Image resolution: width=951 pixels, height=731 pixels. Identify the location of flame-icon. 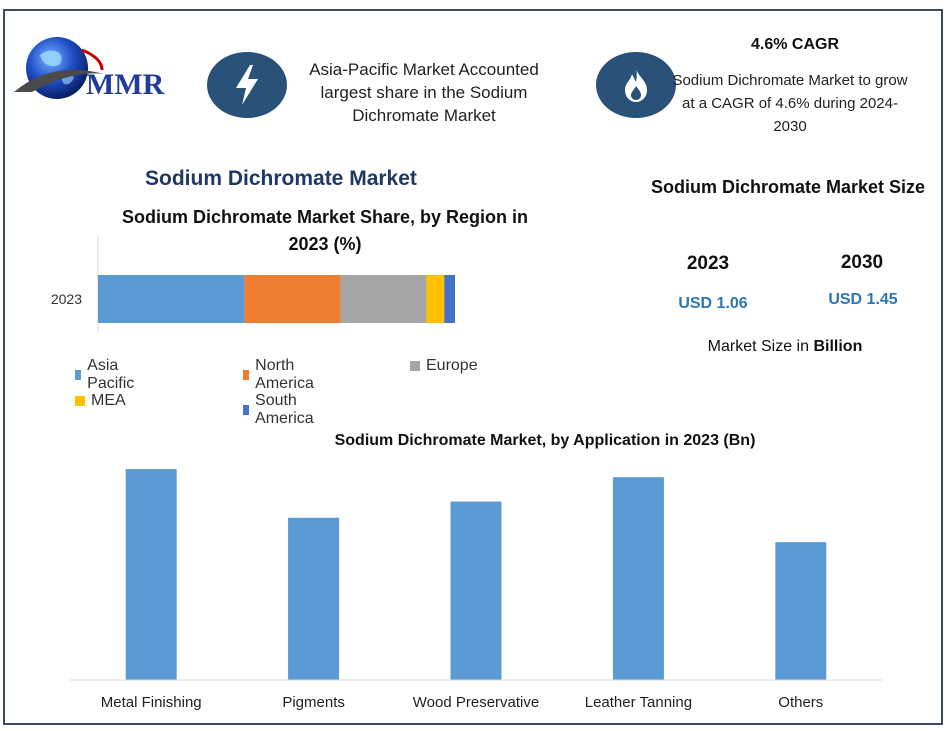
(636, 85).